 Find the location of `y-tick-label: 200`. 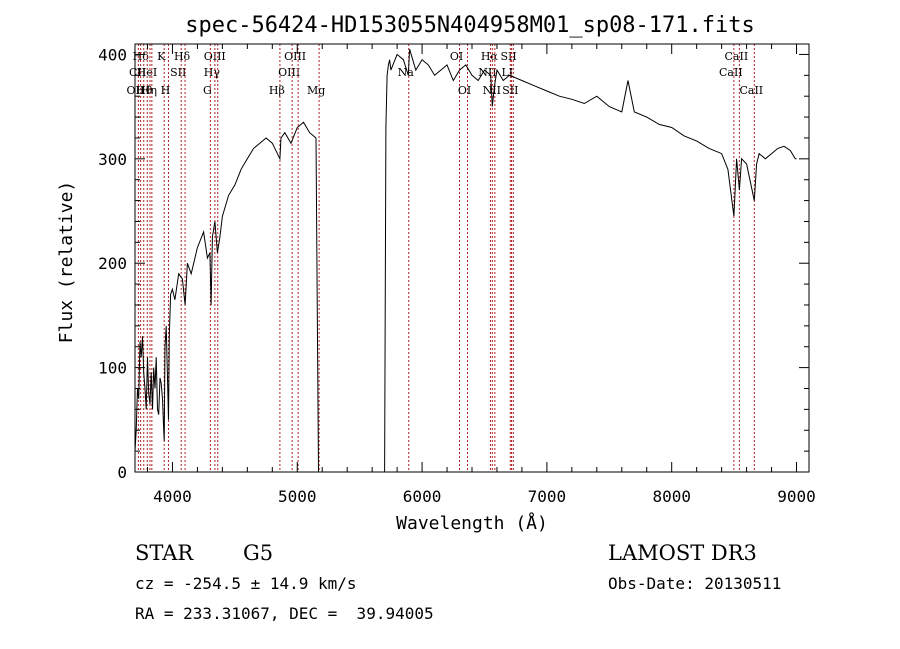

y-tick-label: 200 is located at coordinates (112, 263).